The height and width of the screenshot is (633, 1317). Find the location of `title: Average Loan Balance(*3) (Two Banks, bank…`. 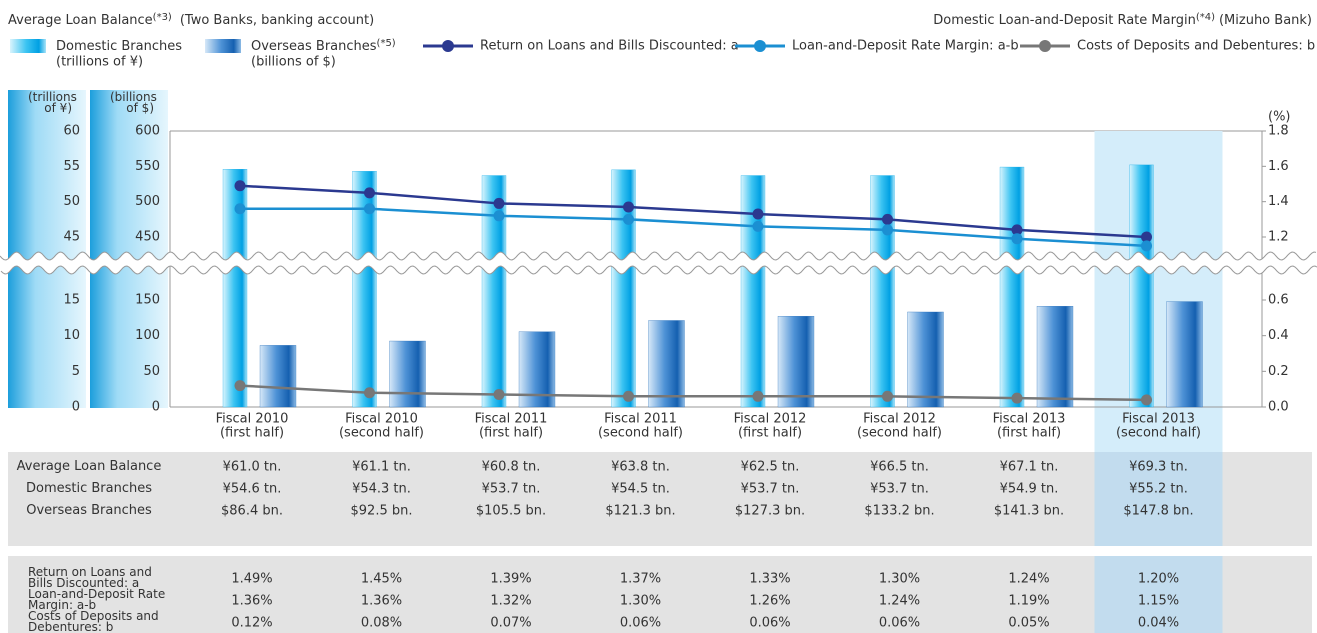

title: Average Loan Balance(*3) (Two Banks, bank… is located at coordinates (191, 20).